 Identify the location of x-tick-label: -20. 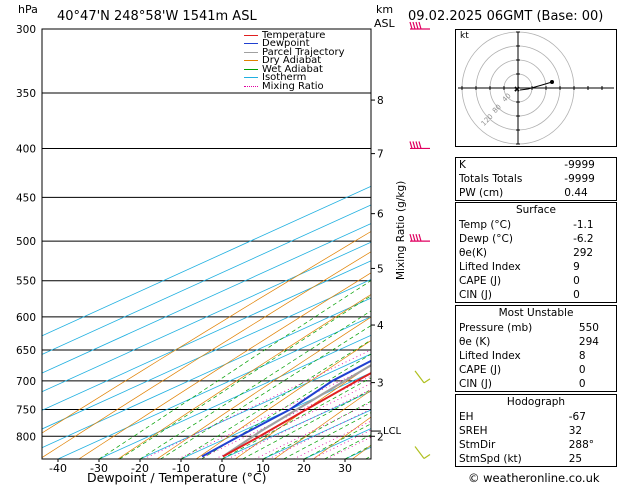
(140, 468).